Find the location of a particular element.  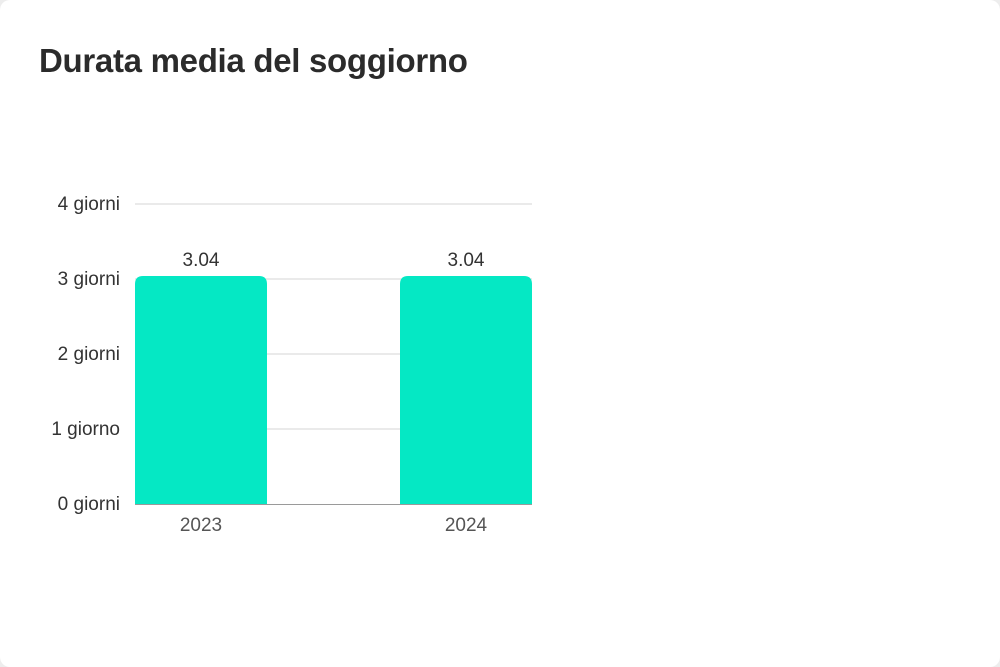

bar-2023 is located at coordinates (201, 390).